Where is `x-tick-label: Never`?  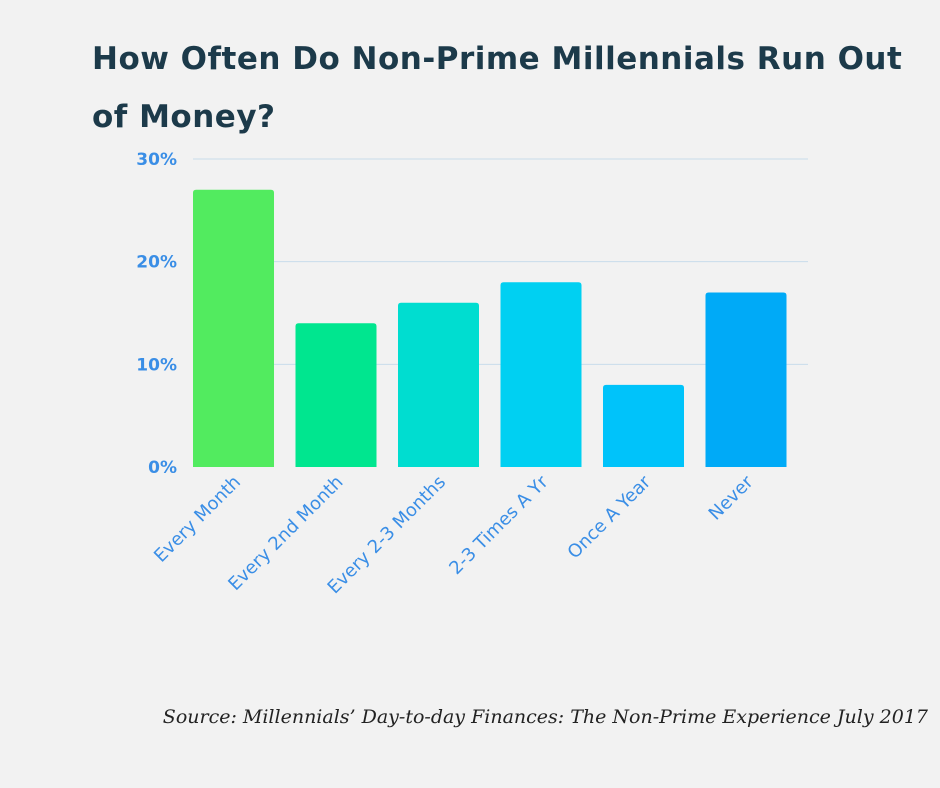 x-tick-label: Never is located at coordinates (731, 497).